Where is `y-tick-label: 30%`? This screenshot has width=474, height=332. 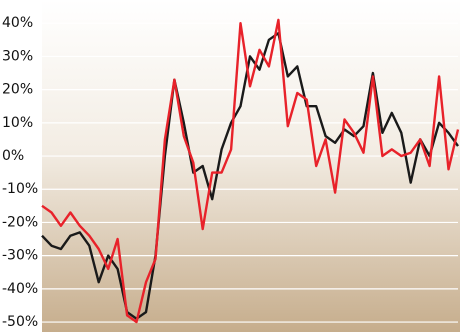
y-tick-label: 30% is located at coordinates (17, 56).